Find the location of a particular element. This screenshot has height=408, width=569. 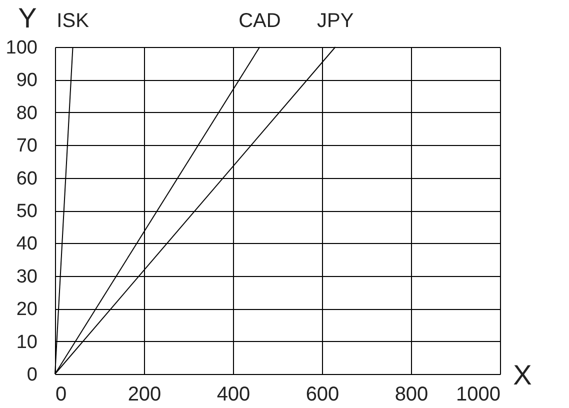

x-tick-label: 400 is located at coordinates (233, 395).